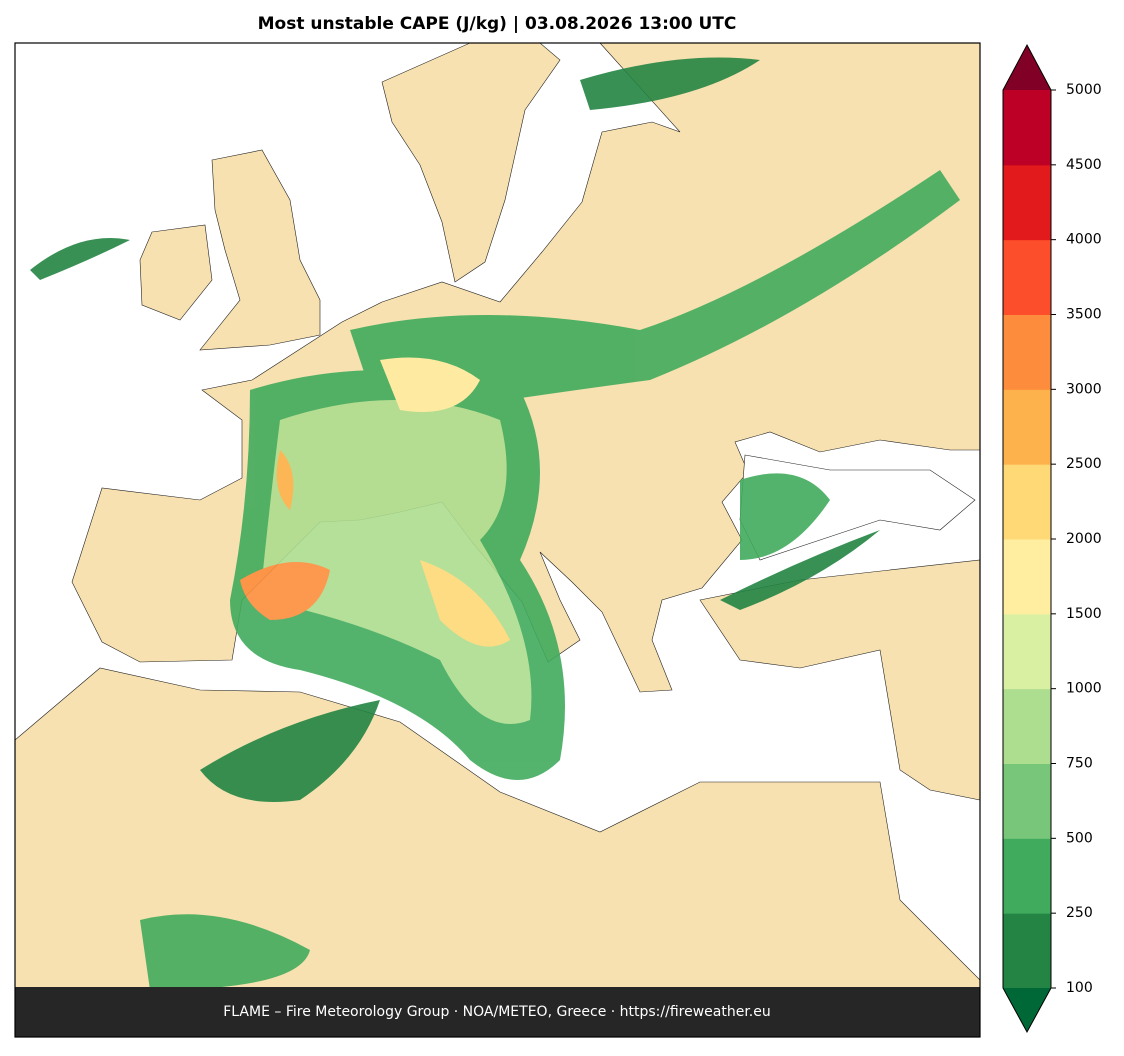  Describe the element at coordinates (1084, 165) in the screenshot. I see `colorbar-tick-label: 4500` at that location.